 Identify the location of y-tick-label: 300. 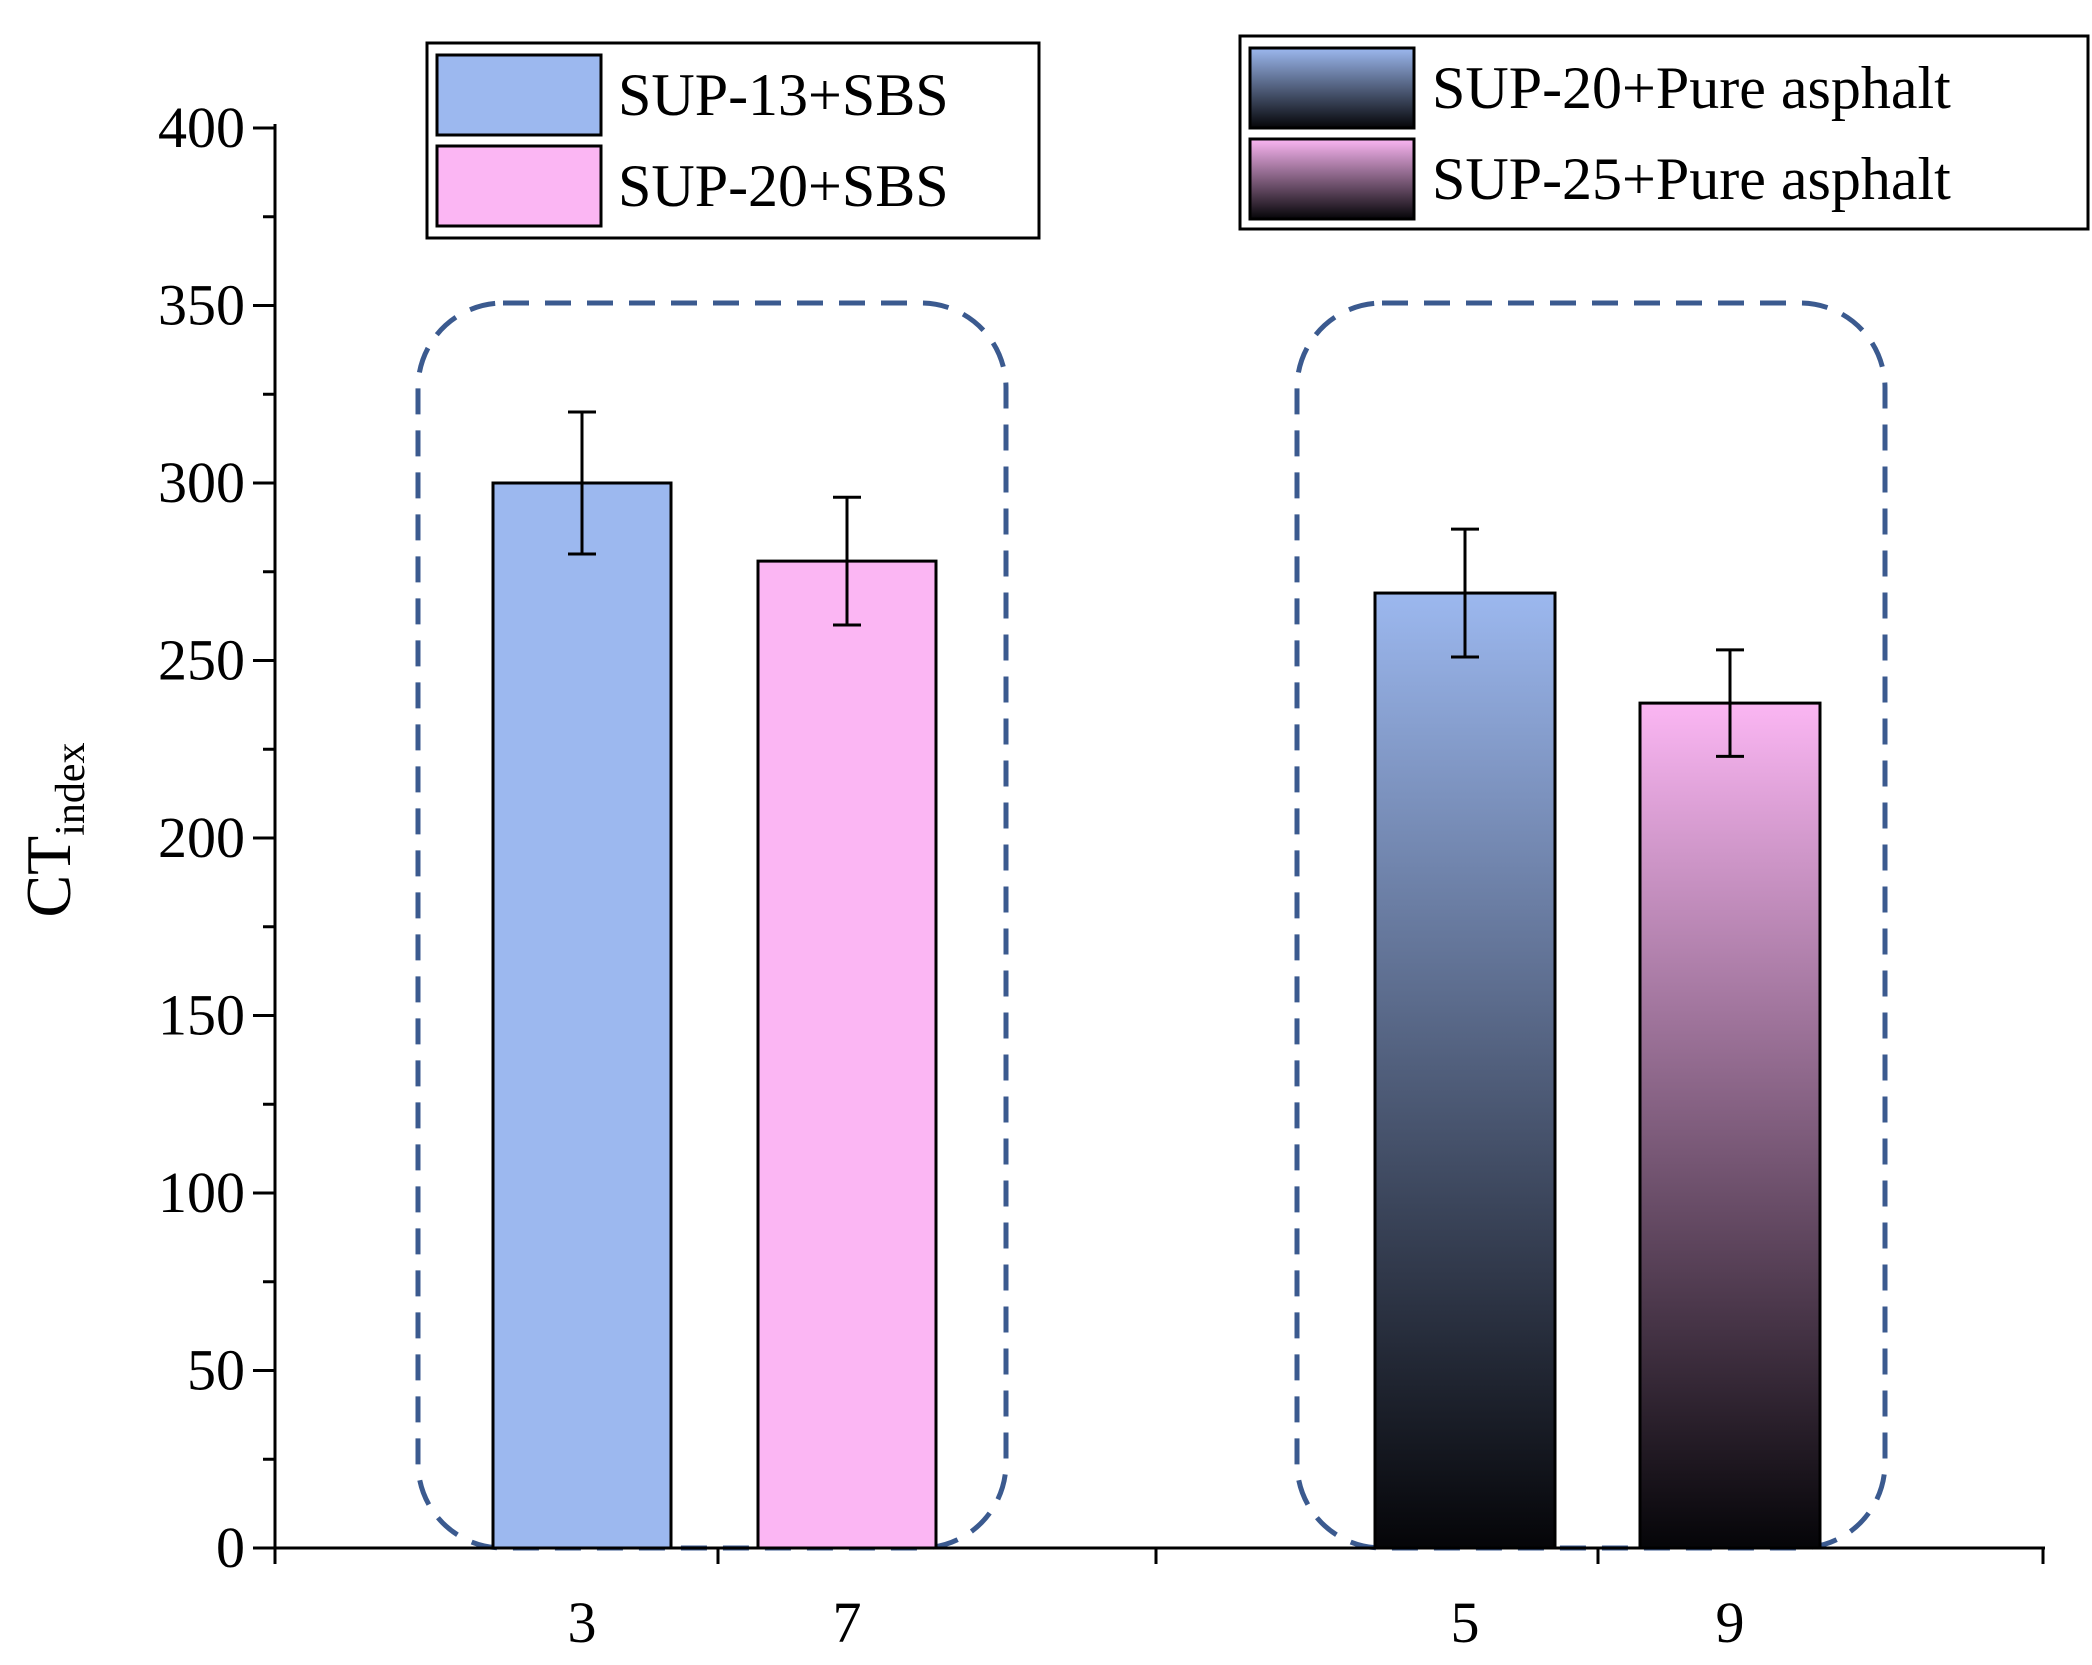
(201, 482).